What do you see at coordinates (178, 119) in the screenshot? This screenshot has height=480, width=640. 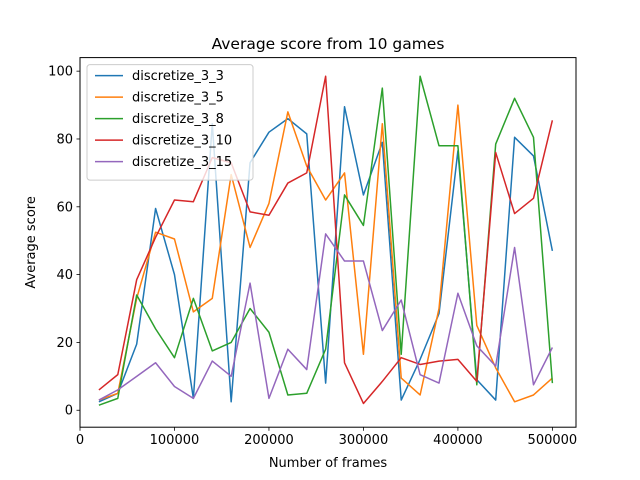 I see `legend-label-discretize_3_8: discretize_3_8` at bounding box center [178, 119].